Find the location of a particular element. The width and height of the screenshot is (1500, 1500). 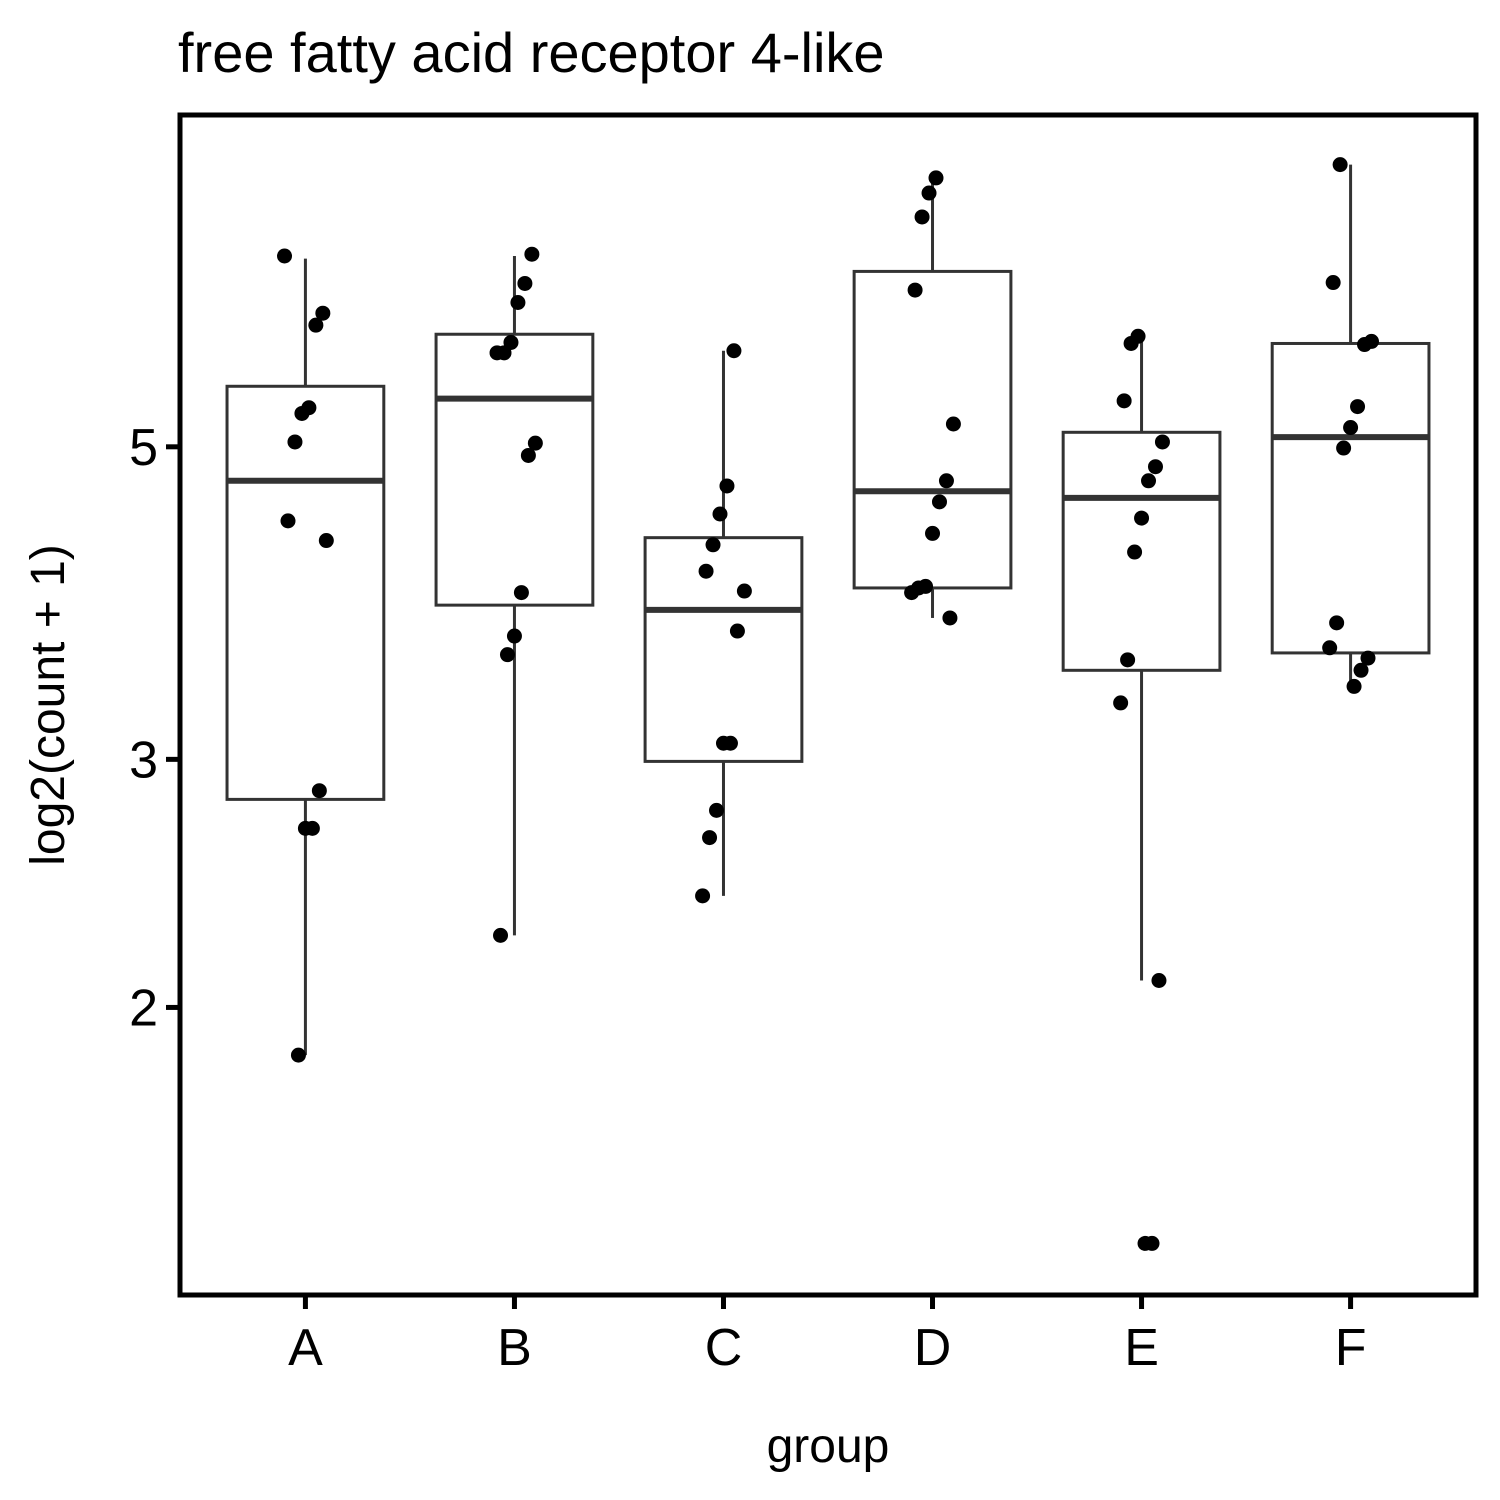

y-tick-label: 5 is located at coordinates (143, 448).